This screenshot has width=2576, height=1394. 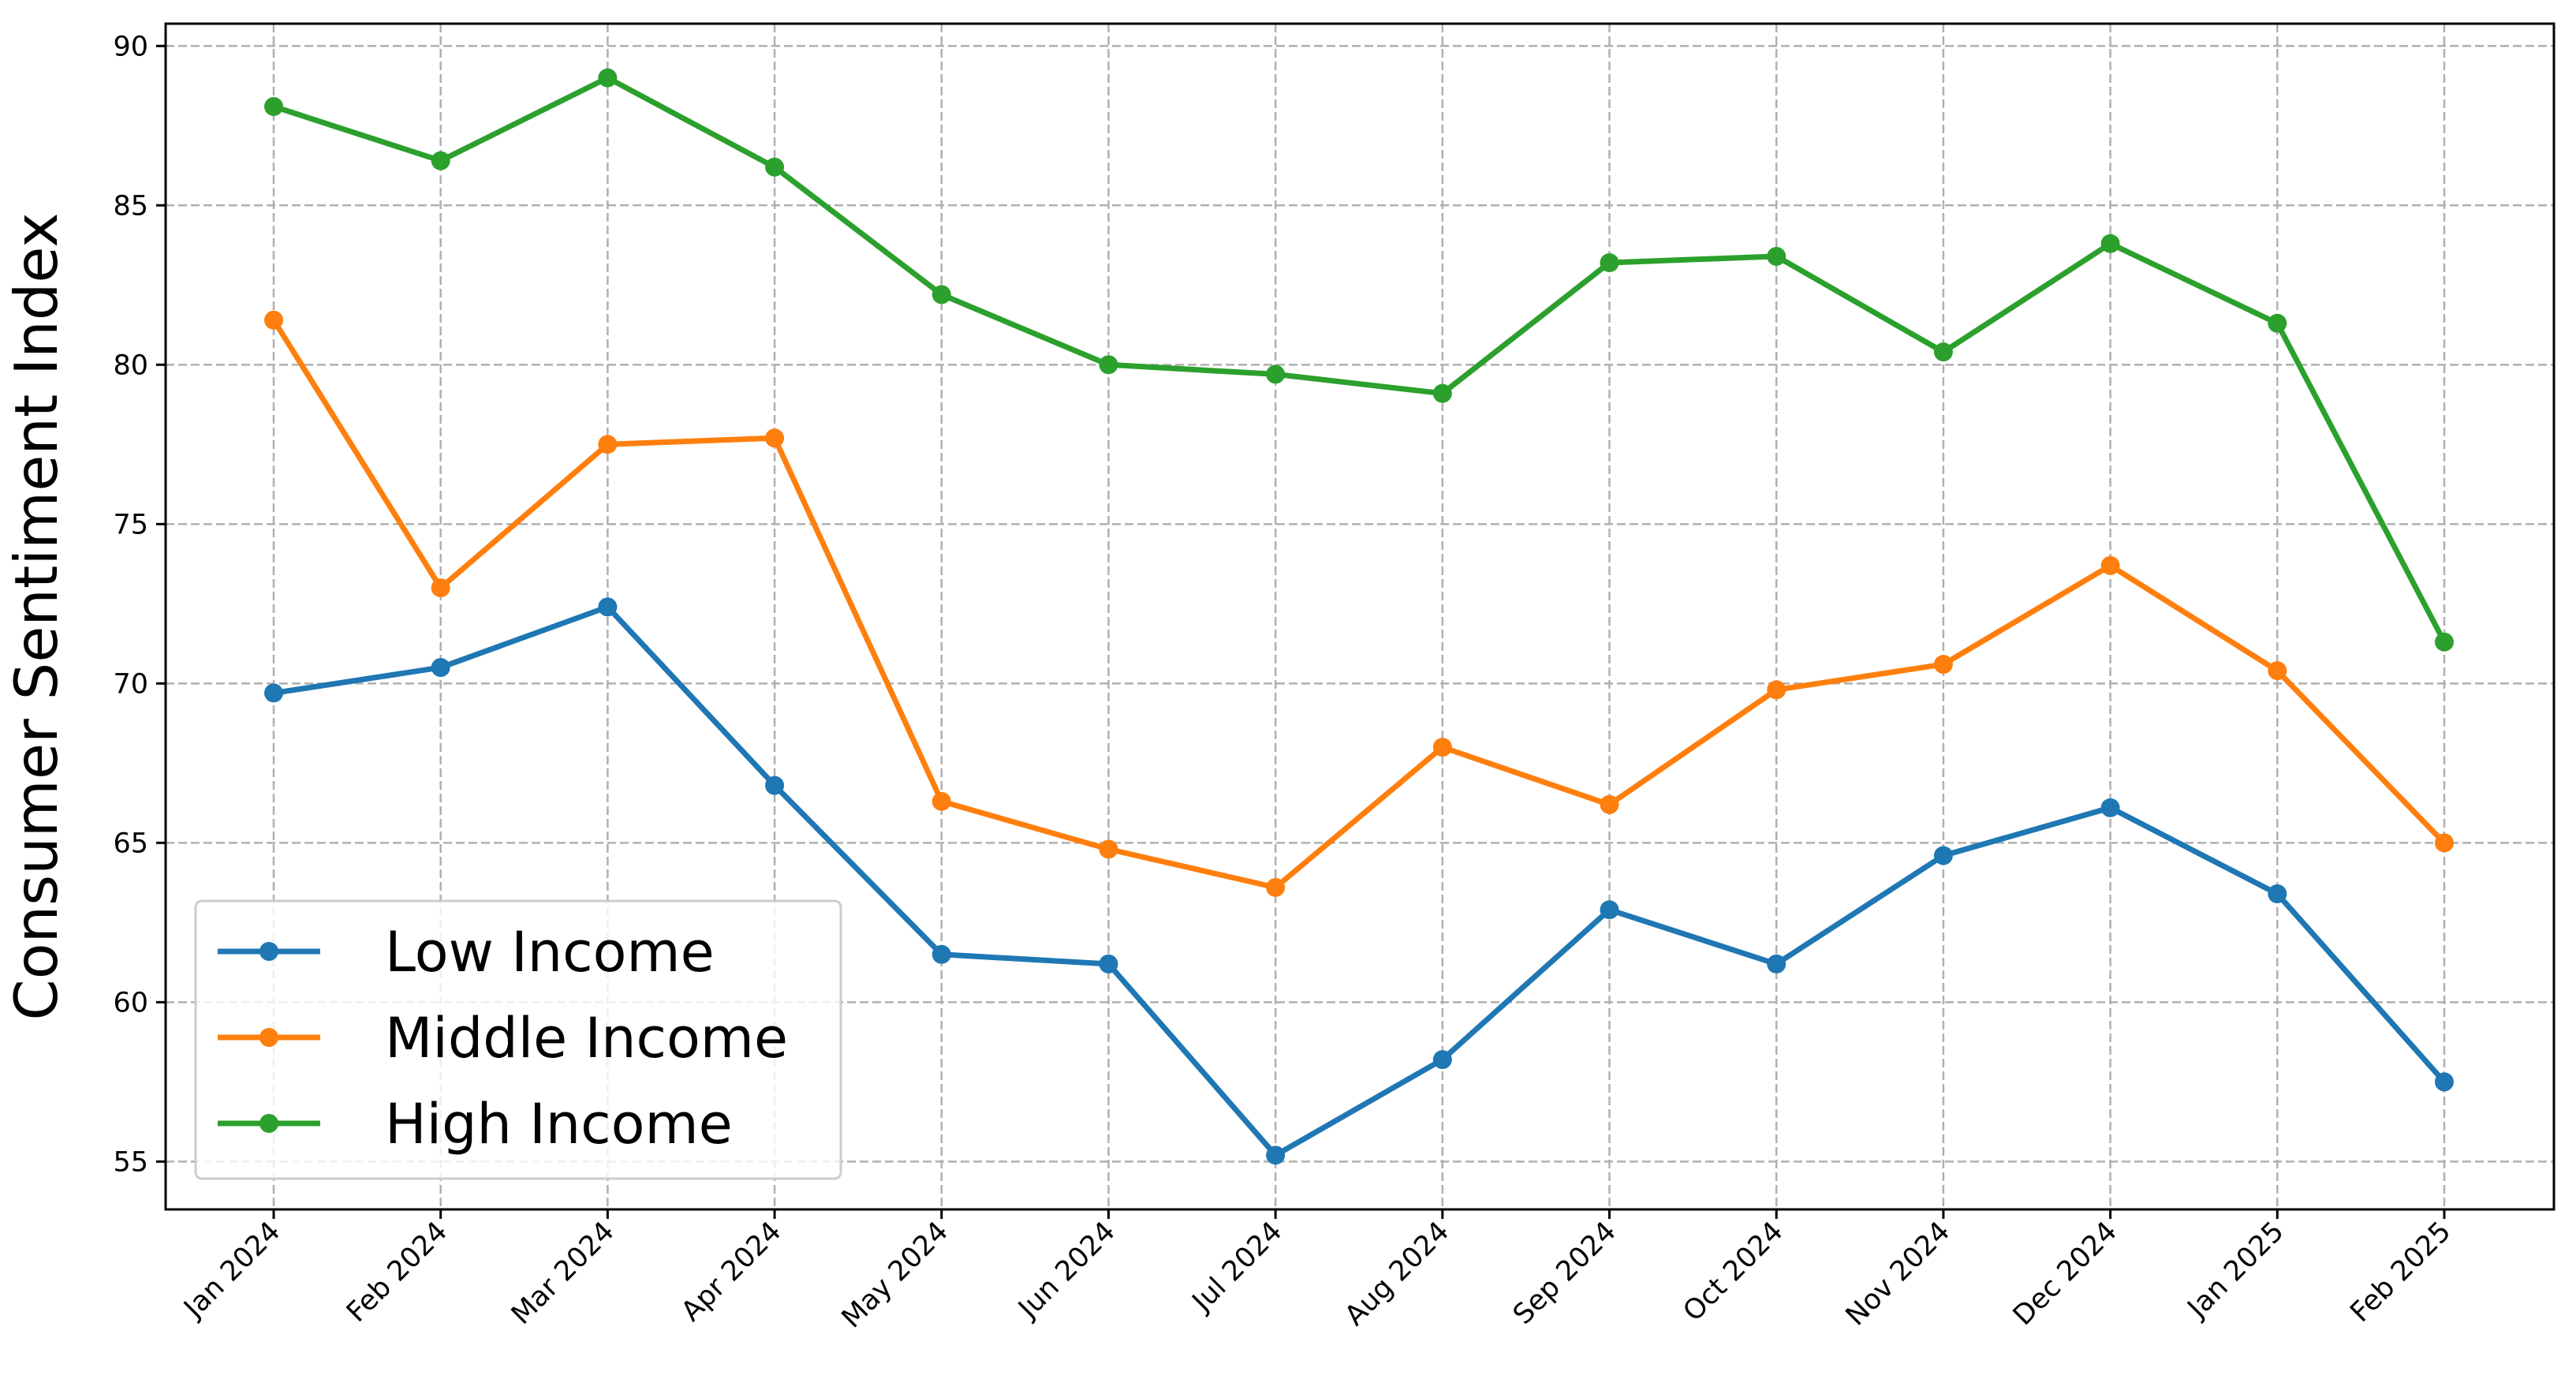 What do you see at coordinates (130, 365) in the screenshot?
I see `y-tick-label: 80` at bounding box center [130, 365].